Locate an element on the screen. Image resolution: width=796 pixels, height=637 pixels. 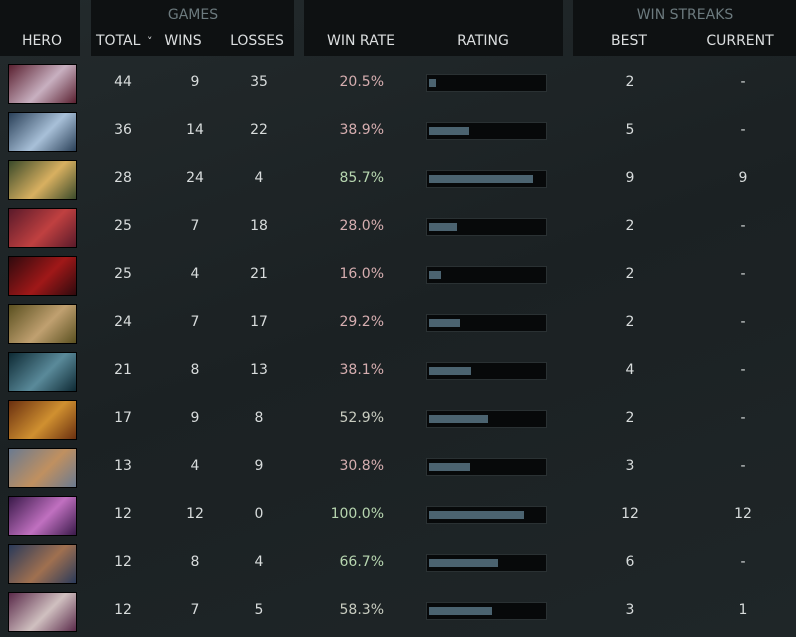
group-label: GAMES is located at coordinates (193, 15).